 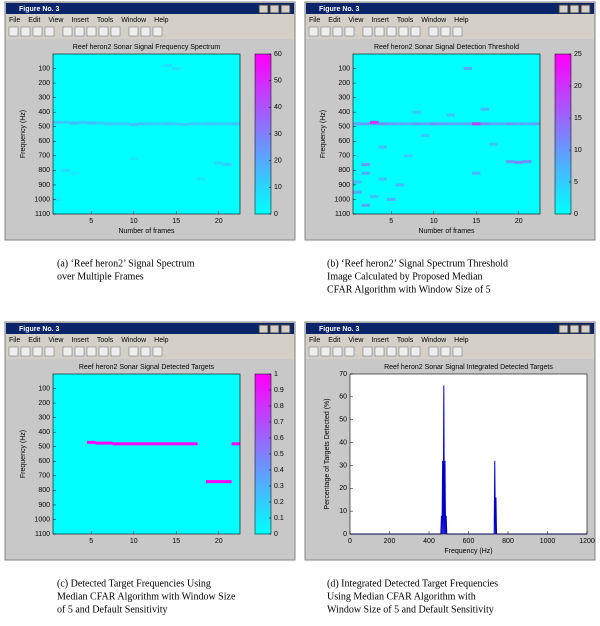 I want to click on window-title: Figure No. 3, so click(x=39, y=329).